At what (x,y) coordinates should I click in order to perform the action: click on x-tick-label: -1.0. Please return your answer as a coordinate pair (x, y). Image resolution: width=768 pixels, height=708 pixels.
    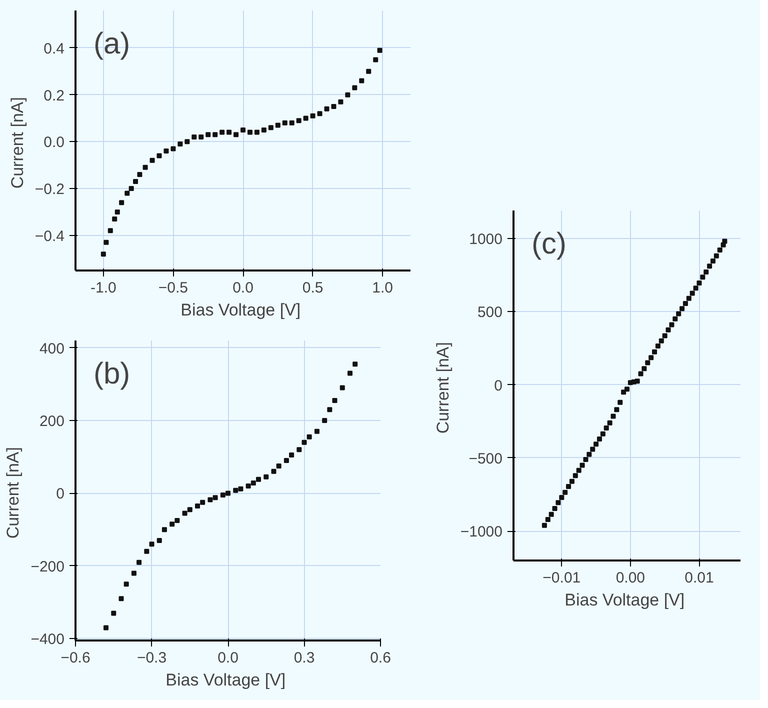
    Looking at the image, I should click on (103, 288).